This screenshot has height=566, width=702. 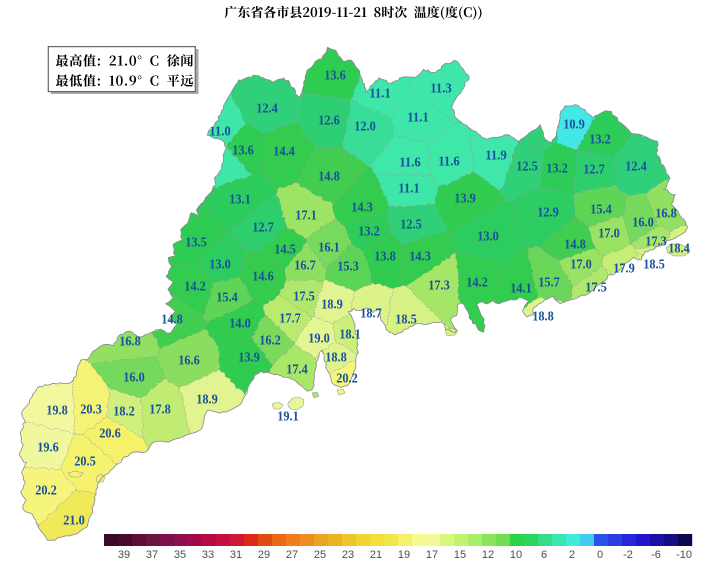 What do you see at coordinates (74, 520) in the screenshot?
I see `svg-text: 21.0` at bounding box center [74, 520].